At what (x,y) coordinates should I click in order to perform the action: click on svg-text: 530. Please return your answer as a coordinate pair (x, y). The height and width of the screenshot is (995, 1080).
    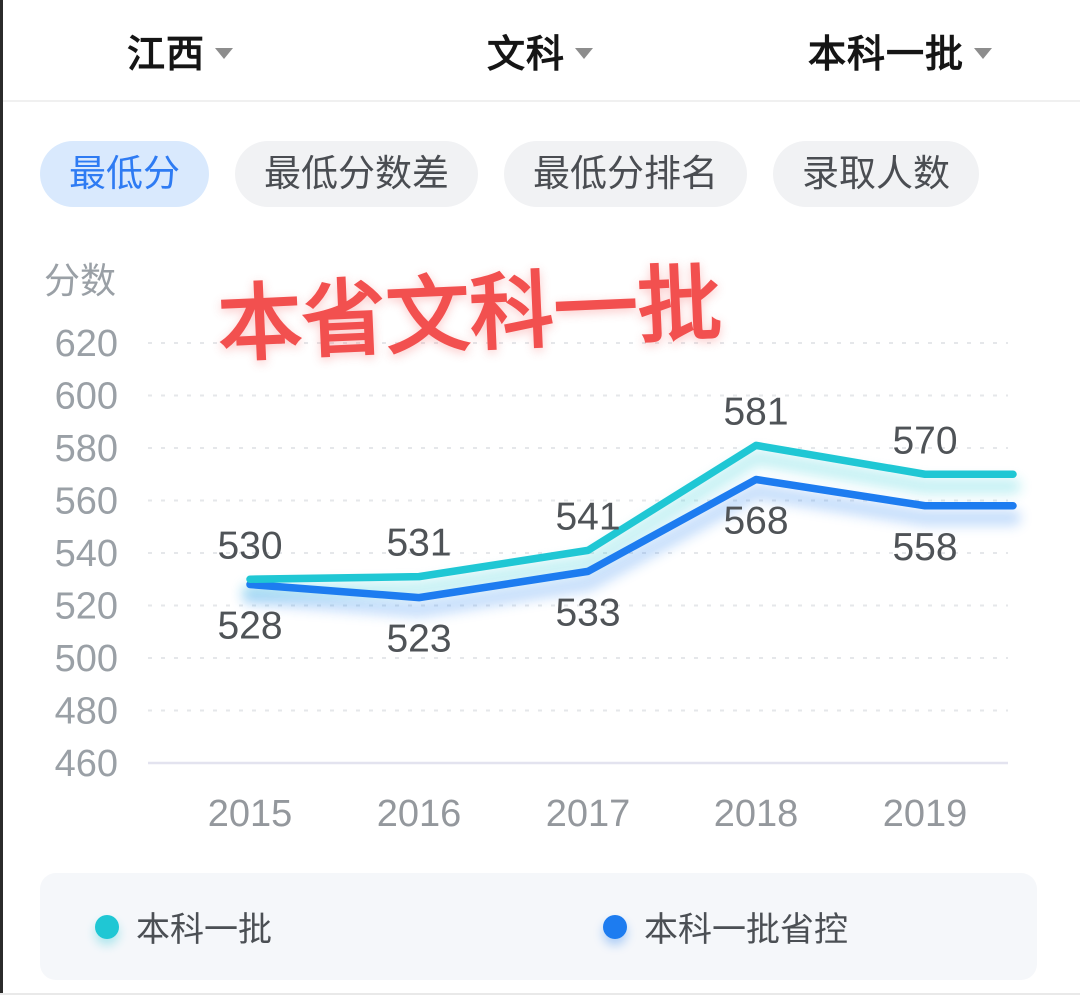
    Looking at the image, I should click on (249, 545).